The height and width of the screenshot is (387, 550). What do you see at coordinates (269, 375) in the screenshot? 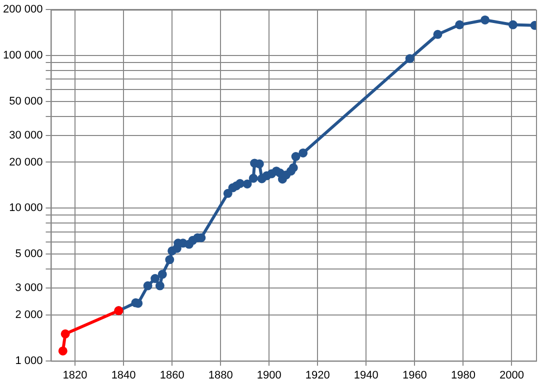
I see `x-tick-label: 1900` at bounding box center [269, 375].